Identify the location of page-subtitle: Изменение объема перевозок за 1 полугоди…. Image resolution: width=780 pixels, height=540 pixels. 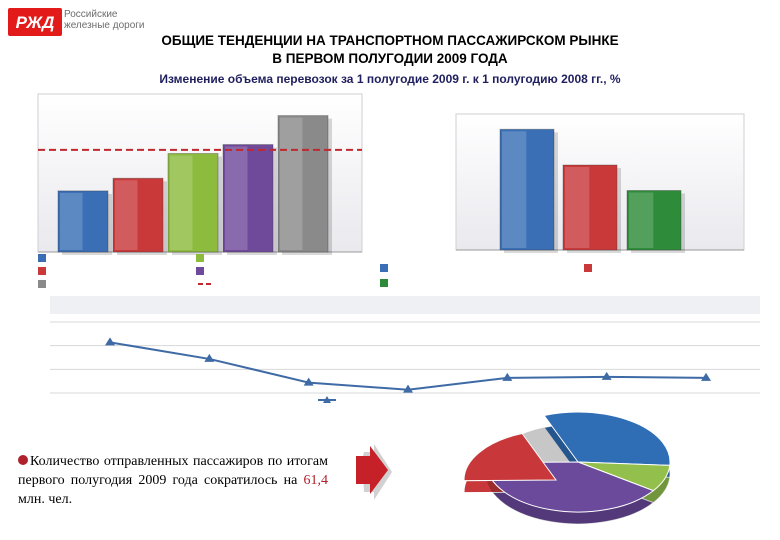
(390, 79).